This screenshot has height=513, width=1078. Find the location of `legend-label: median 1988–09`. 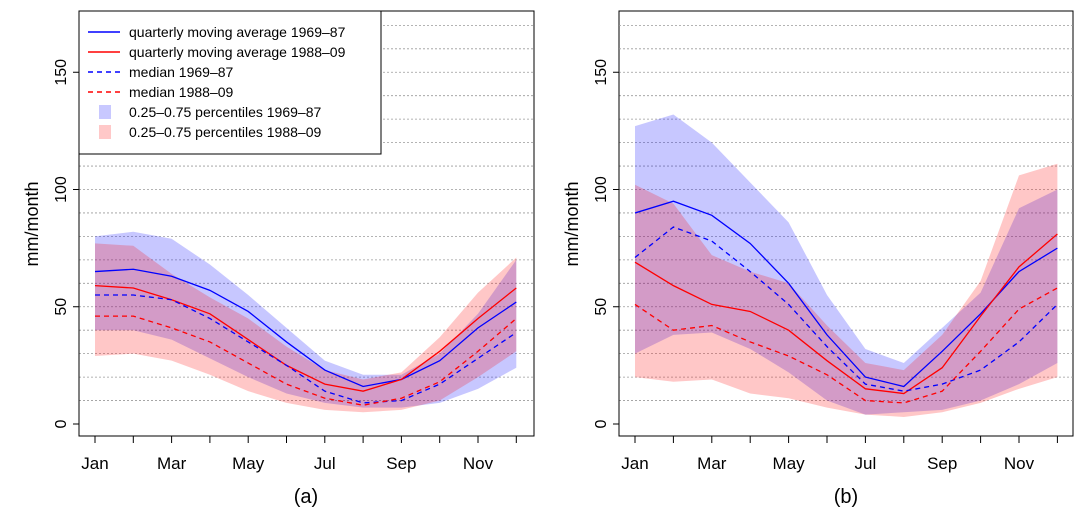

legend-label: median 1988–09 is located at coordinates (181, 92).